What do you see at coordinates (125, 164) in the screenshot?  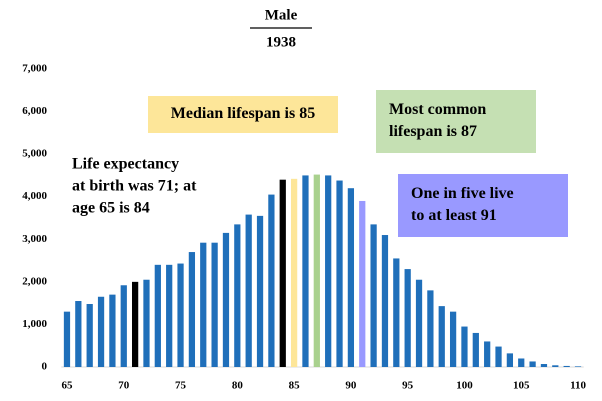 I see `annotation: Life expectancy` at bounding box center [125, 164].